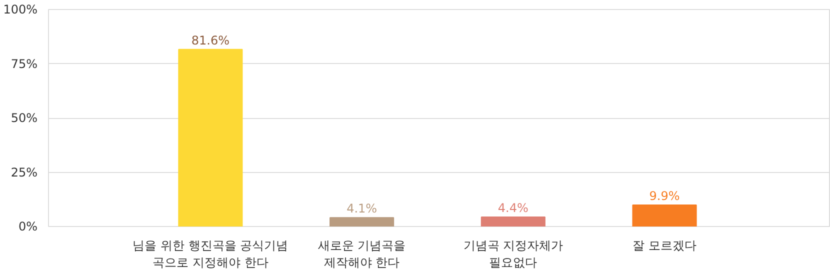 This screenshot has height=272, width=830. I want to click on y-tick-label: 100%, so click(20, 9).